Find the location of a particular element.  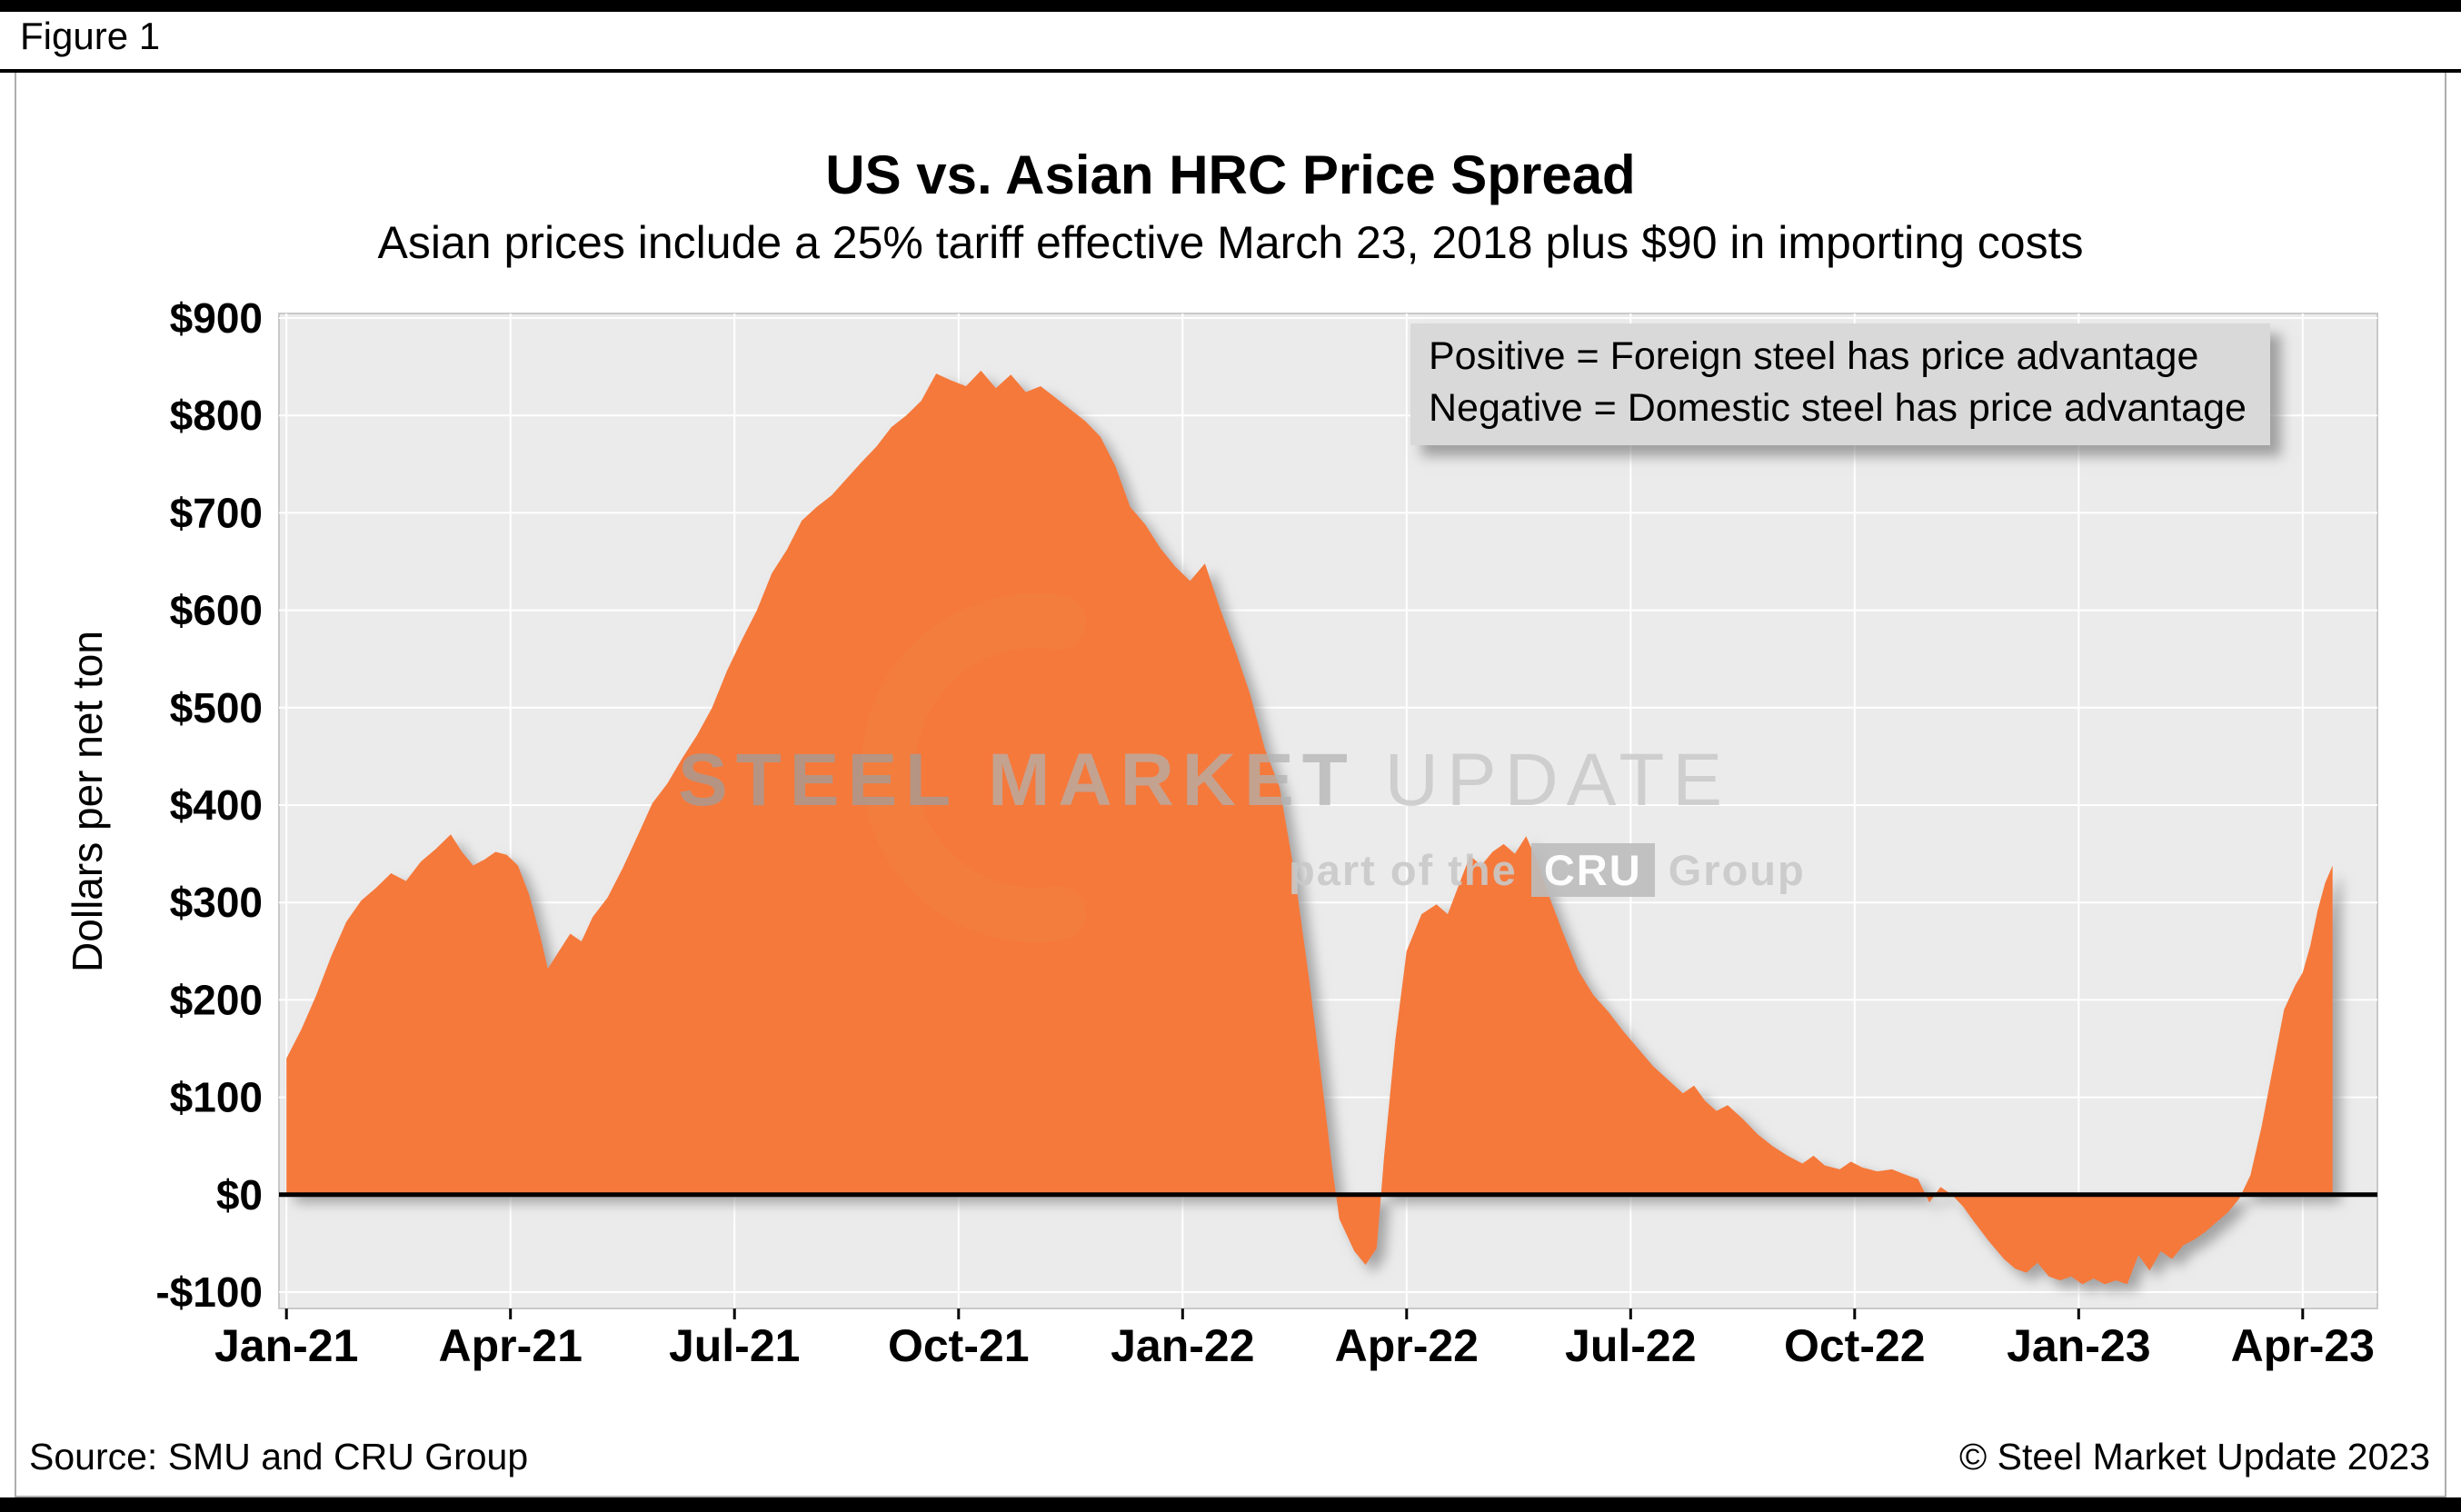

svg-text: -$100 is located at coordinates (209, 1292).